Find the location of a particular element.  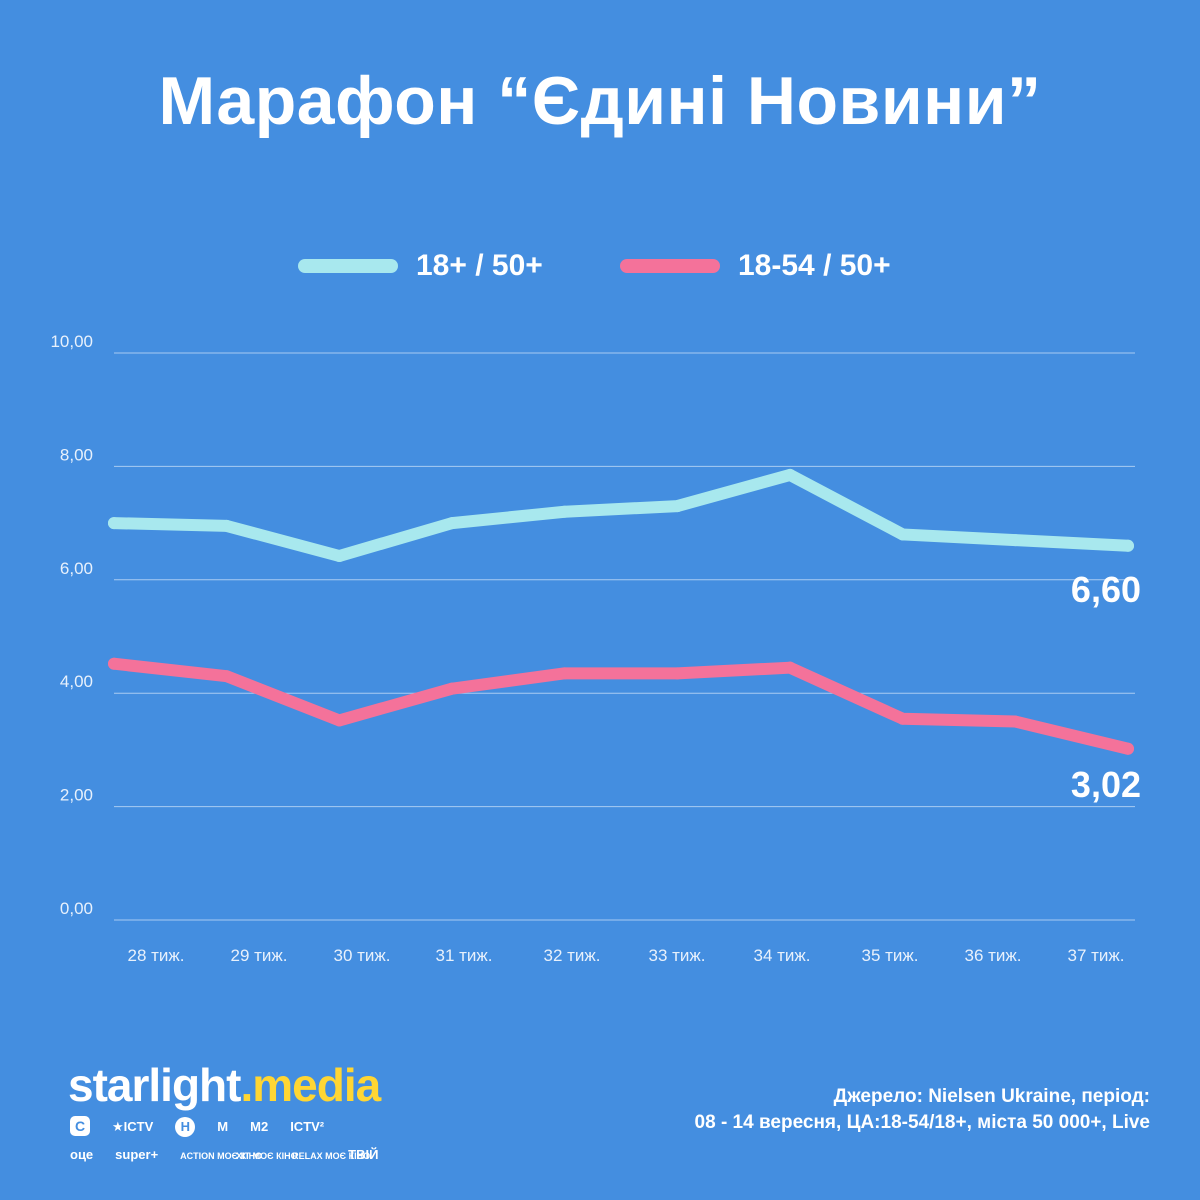

m-logo-icon: М is located at coordinates (223, 1126).